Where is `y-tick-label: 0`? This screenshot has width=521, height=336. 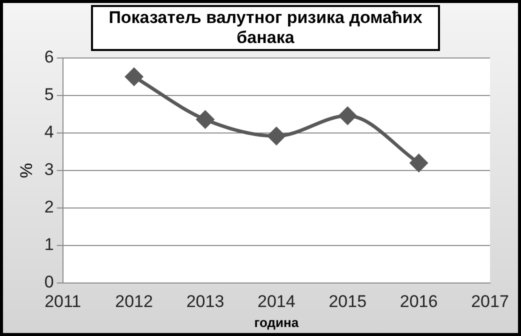
y-tick-label: 0 is located at coordinates (49, 282).